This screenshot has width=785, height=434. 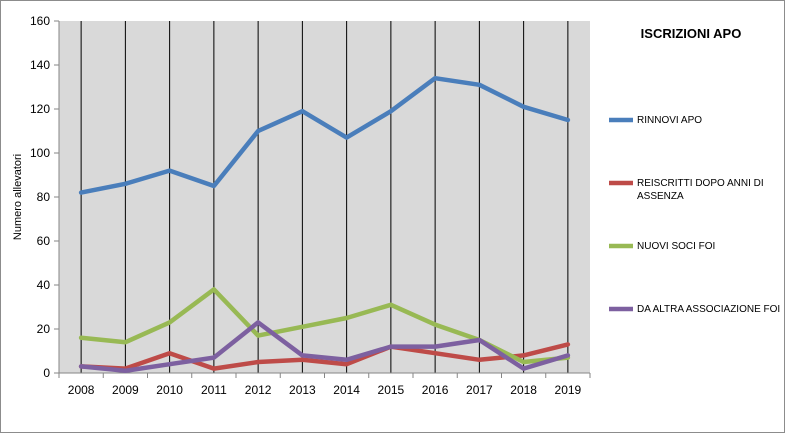 I want to click on y-tick-label-0: 0, so click(x=46, y=373).